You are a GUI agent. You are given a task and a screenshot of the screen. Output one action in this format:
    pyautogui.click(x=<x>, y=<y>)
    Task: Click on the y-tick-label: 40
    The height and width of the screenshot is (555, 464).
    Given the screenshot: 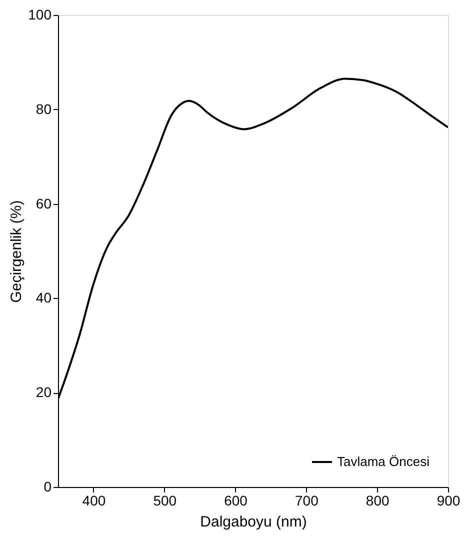 What is the action you would take?
    pyautogui.click(x=44, y=298)
    